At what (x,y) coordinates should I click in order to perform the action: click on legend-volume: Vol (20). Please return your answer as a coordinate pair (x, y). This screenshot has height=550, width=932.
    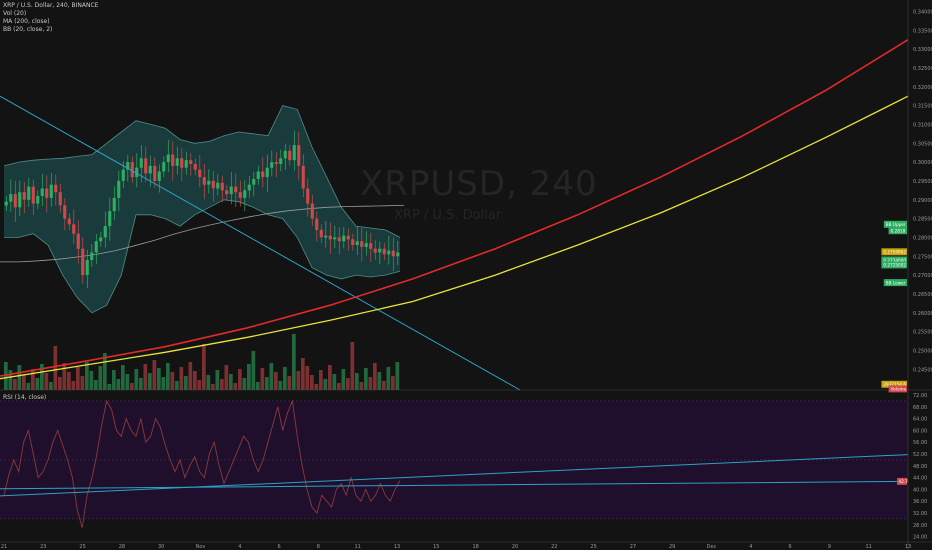
    Looking at the image, I should click on (15, 13).